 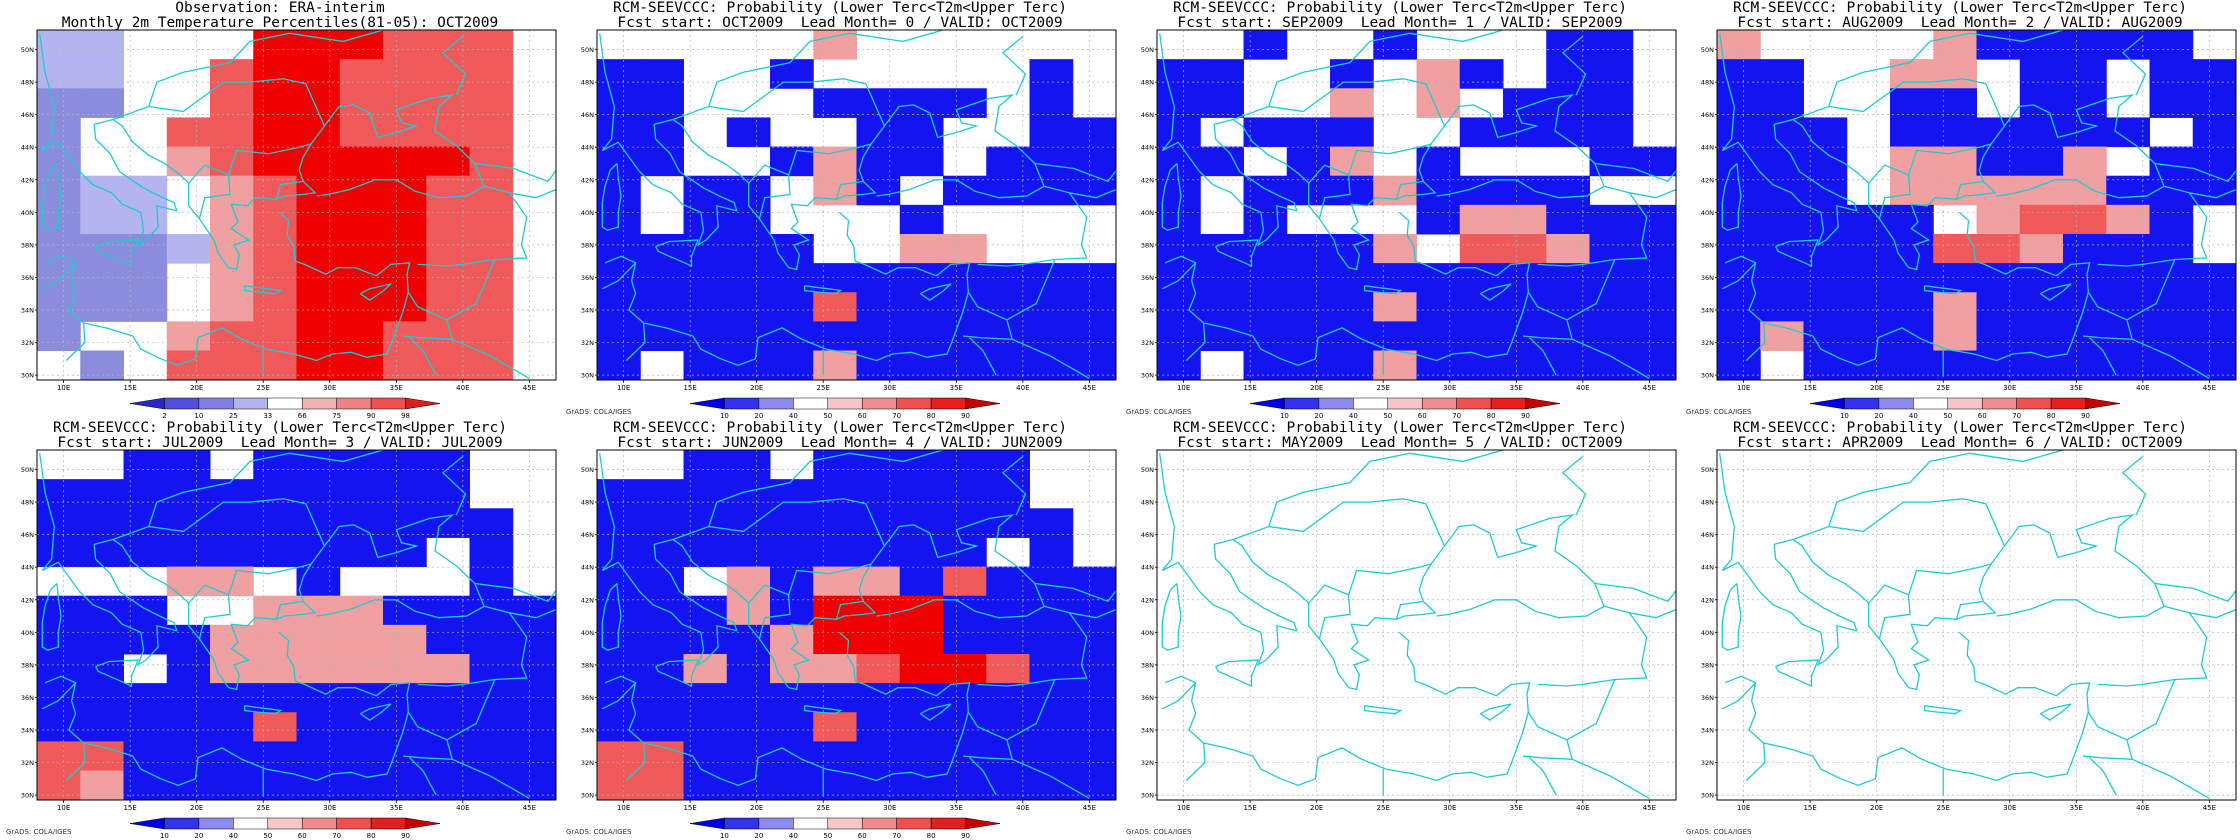 What do you see at coordinates (1316, 388) in the screenshot?
I see `lon-tick-label: 20E` at bounding box center [1316, 388].